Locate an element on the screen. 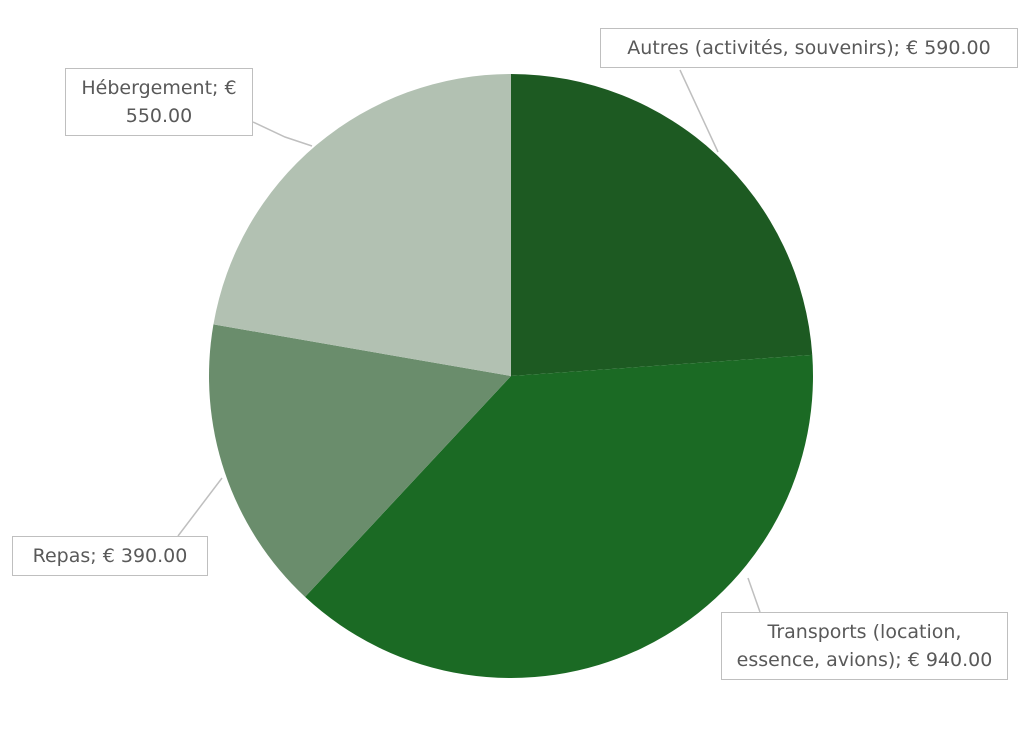  data-label: Repas; € 390.00 is located at coordinates (110, 556).